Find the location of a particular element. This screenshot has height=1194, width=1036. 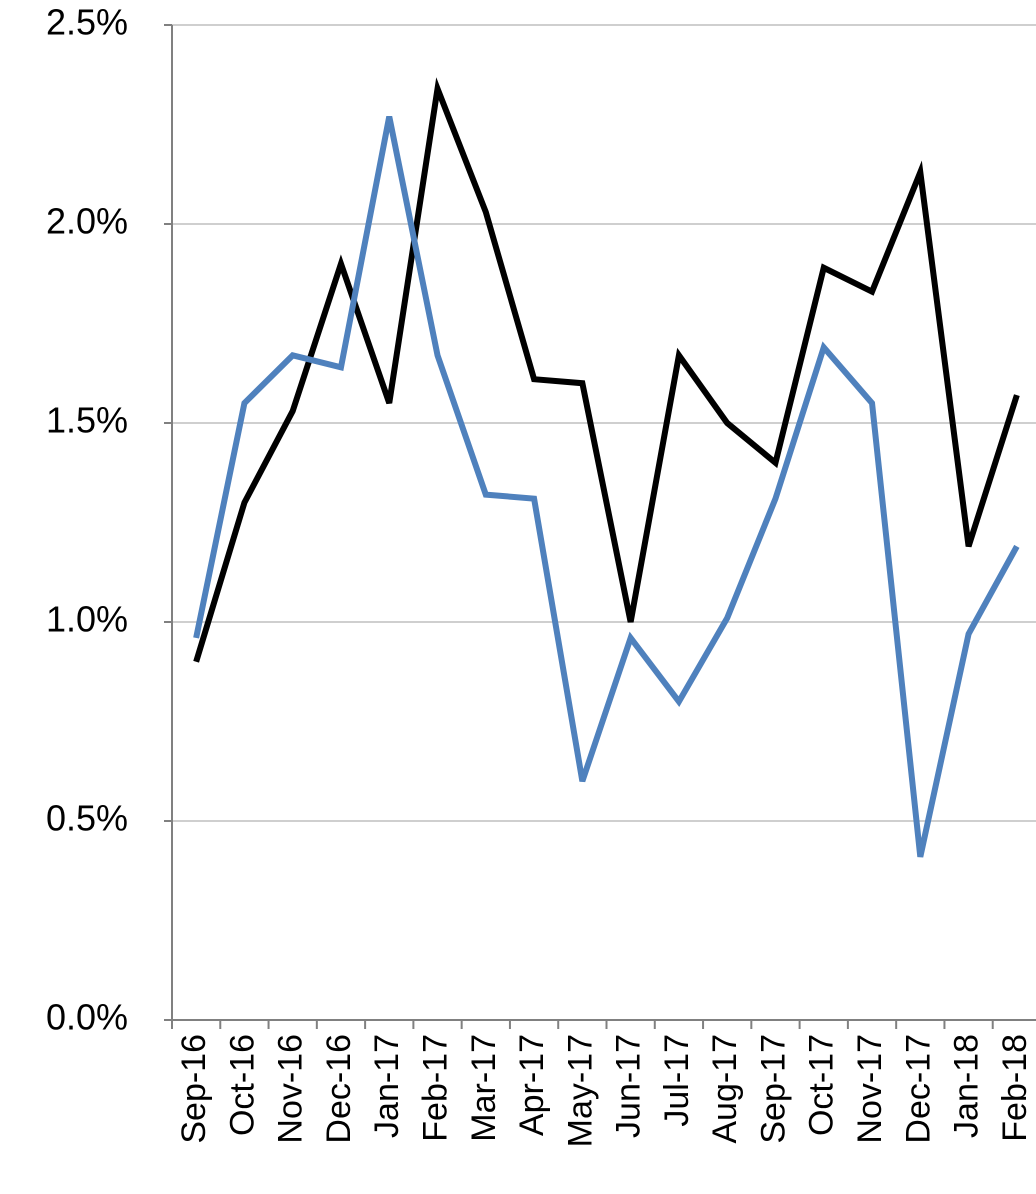

y-tick-label: 0.5% is located at coordinates (87, 818).